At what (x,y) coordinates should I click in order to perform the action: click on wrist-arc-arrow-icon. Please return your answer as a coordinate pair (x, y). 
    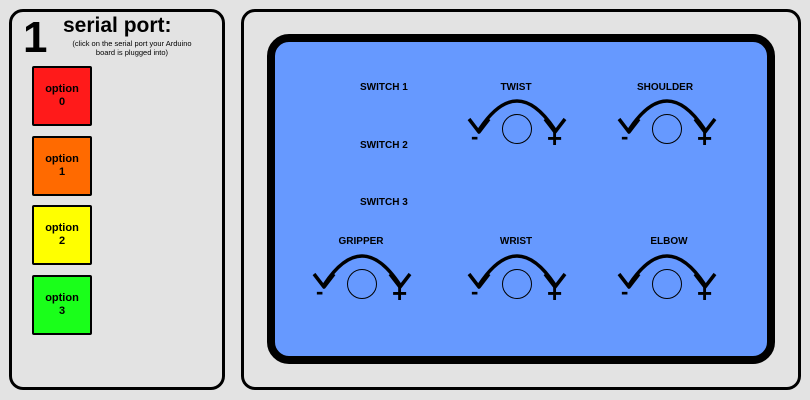
    Looking at the image, I should click on (517, 271).